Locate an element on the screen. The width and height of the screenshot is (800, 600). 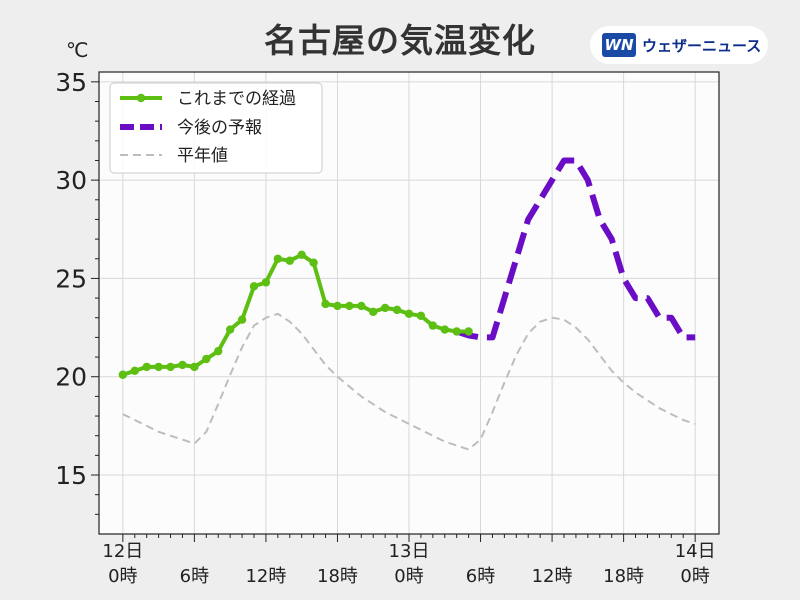
legend-label: 今後の予報 is located at coordinates (219, 128).